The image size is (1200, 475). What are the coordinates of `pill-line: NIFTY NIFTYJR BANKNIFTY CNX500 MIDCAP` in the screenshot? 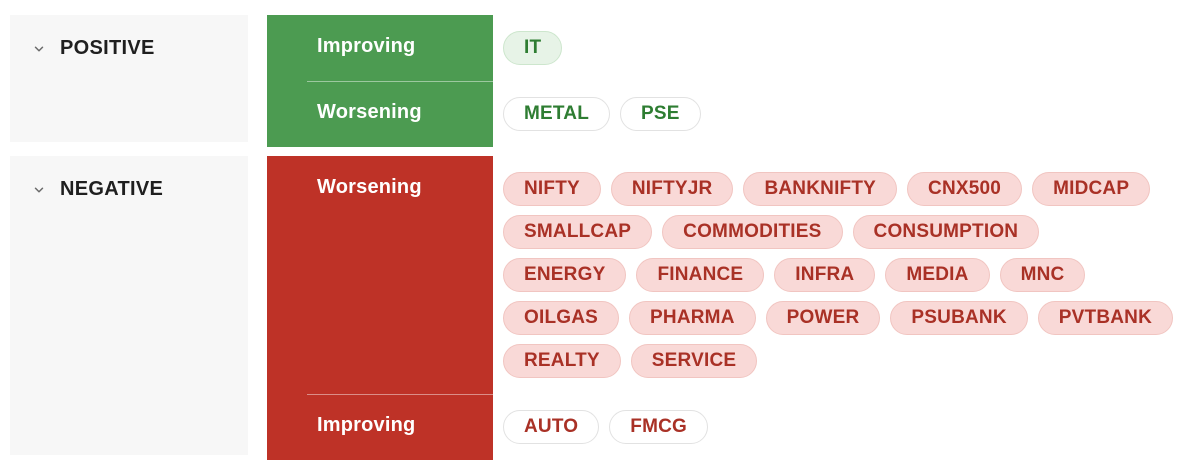 It's located at (827, 189).